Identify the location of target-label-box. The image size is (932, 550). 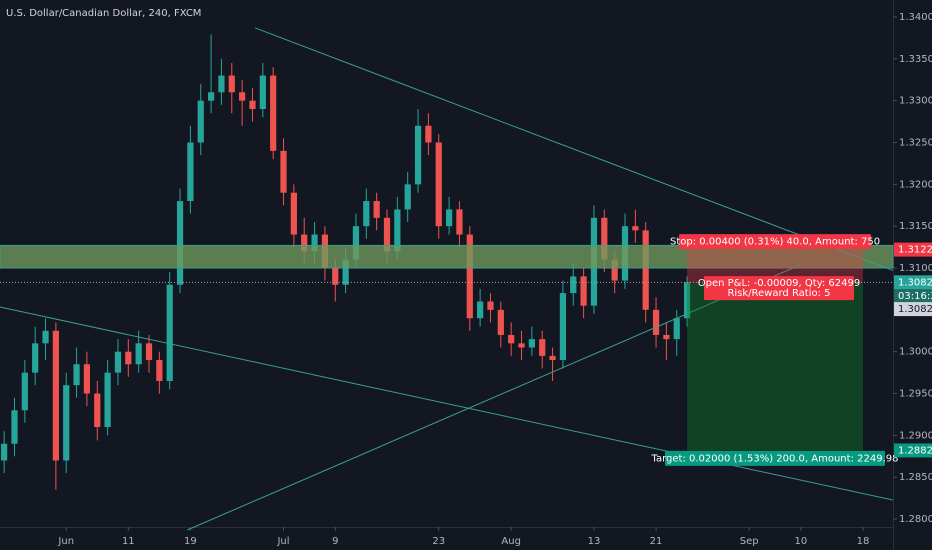
(775, 458).